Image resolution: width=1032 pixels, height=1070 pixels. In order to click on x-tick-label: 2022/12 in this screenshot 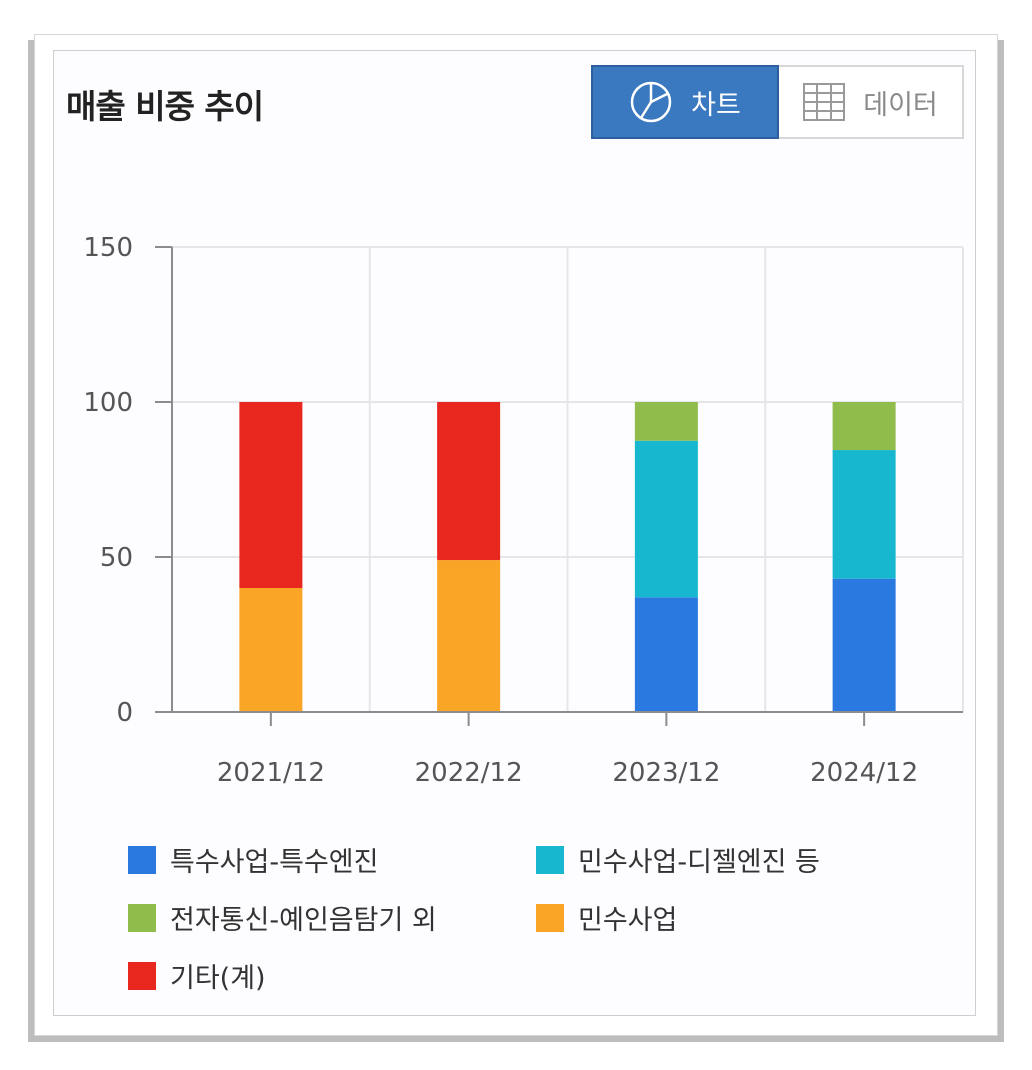, I will do `click(469, 773)`.